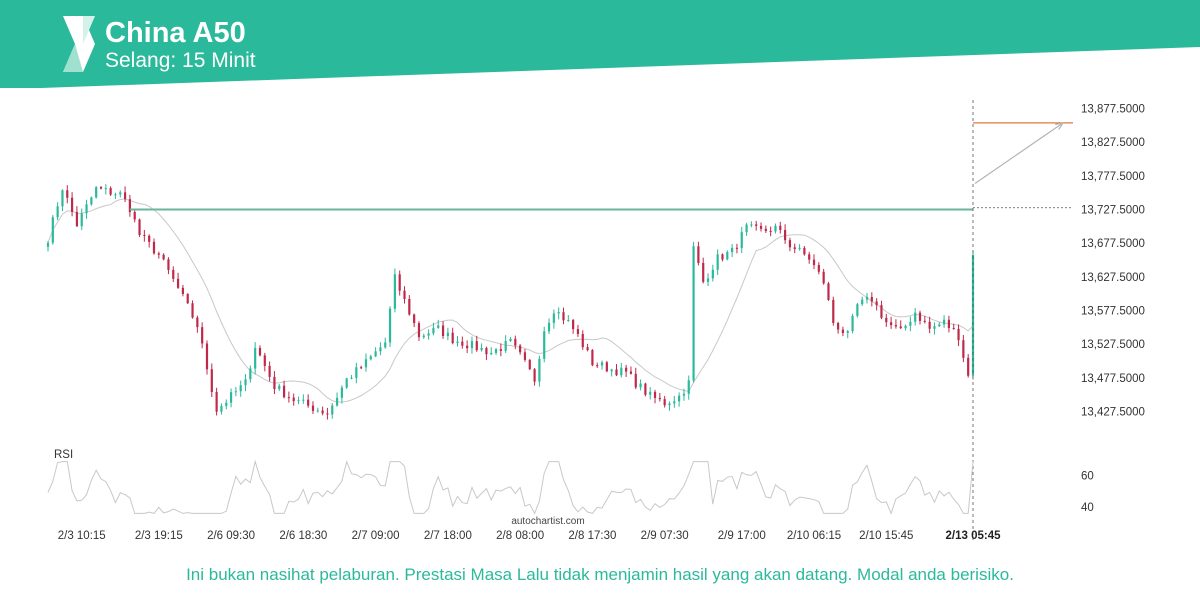 Image resolution: width=1200 pixels, height=600 pixels. What do you see at coordinates (1113, 345) in the screenshot?
I see `y-tick-label: 13,527.5000` at bounding box center [1113, 345].